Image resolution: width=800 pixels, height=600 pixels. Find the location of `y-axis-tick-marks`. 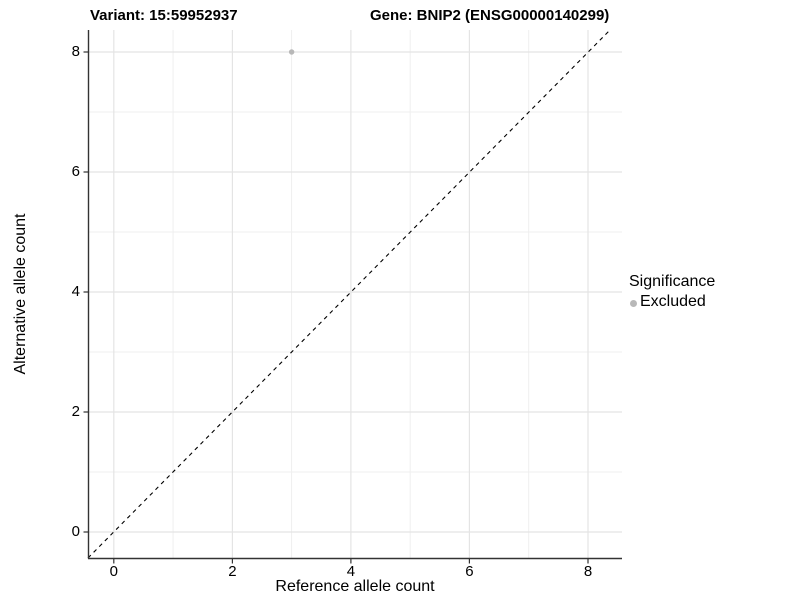

y-axis-tick-marks is located at coordinates (85, 292).